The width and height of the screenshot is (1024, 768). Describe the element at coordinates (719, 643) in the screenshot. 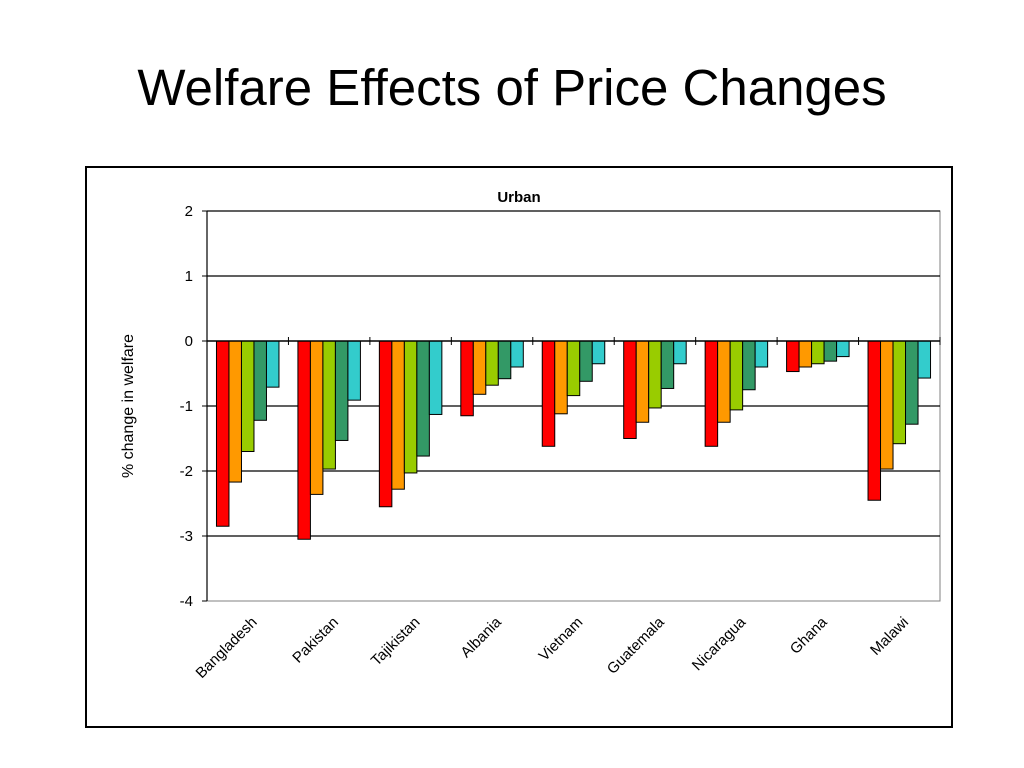

I see `x-tick-label: Nicaragua` at that location.